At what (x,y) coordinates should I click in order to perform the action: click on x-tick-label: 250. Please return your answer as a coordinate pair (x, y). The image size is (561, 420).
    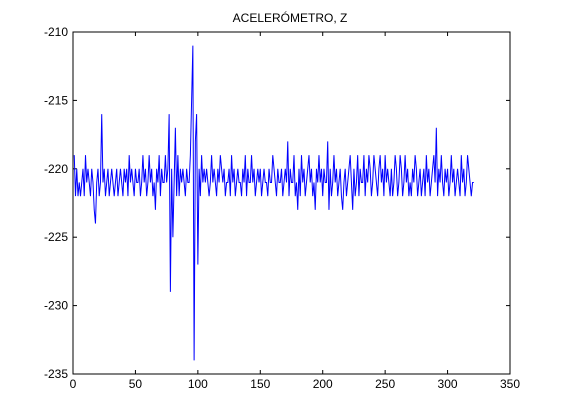
    Looking at the image, I should click on (385, 384).